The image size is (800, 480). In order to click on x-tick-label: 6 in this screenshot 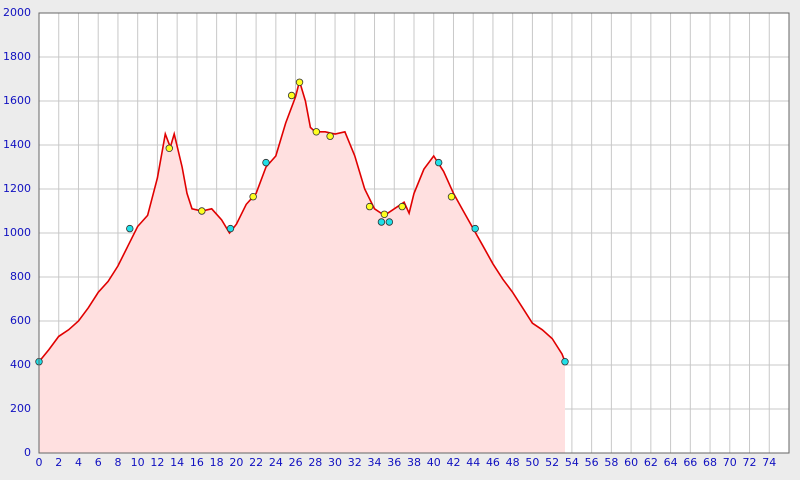, I will do `click(98, 462)`.